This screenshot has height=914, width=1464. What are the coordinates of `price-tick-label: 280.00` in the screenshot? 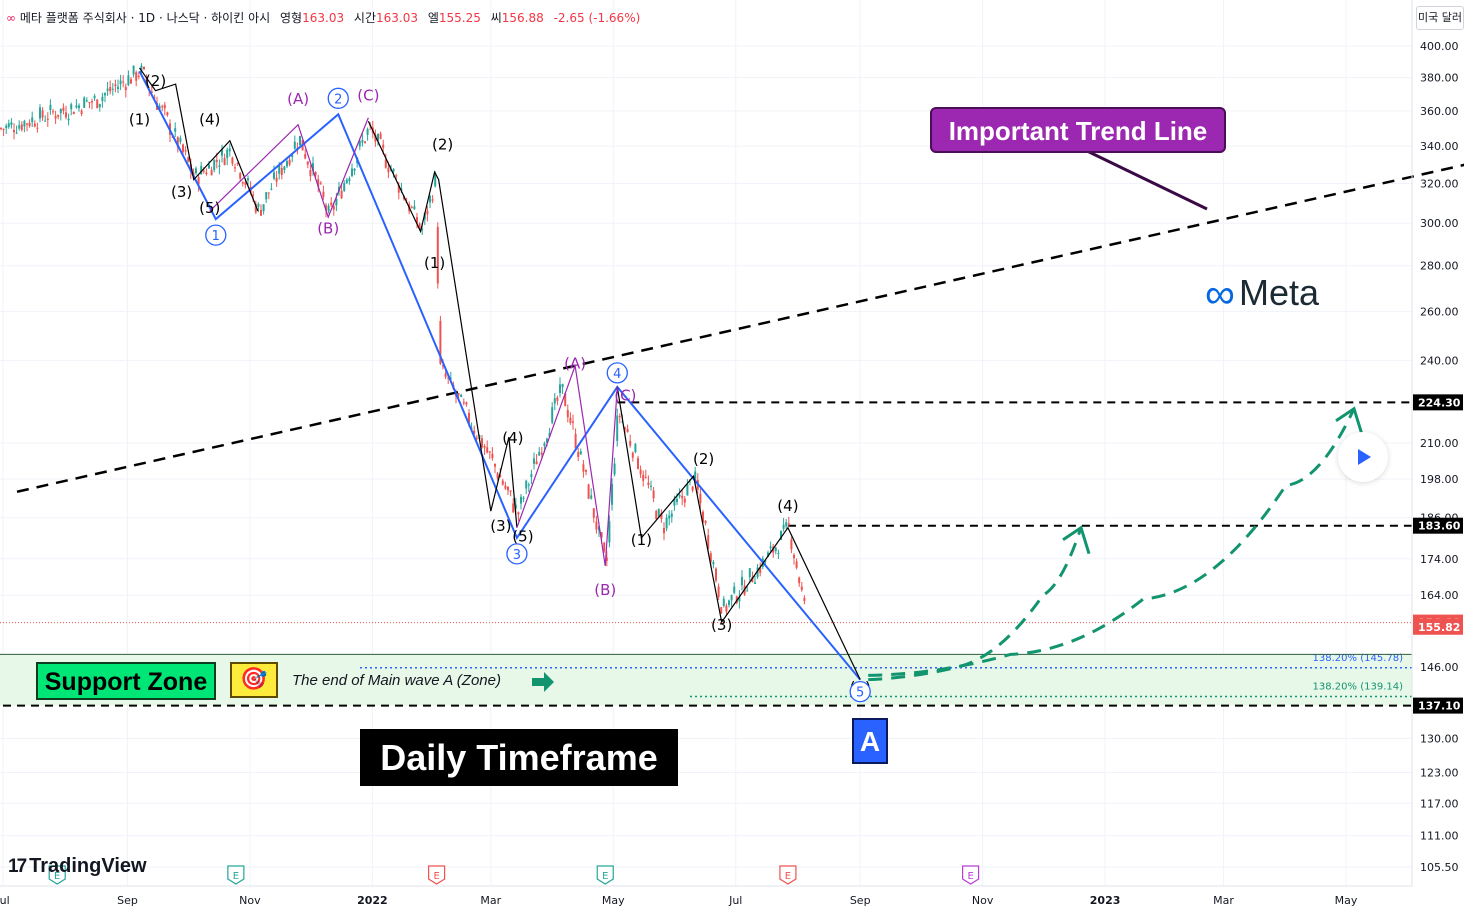 It's located at (1439, 266).